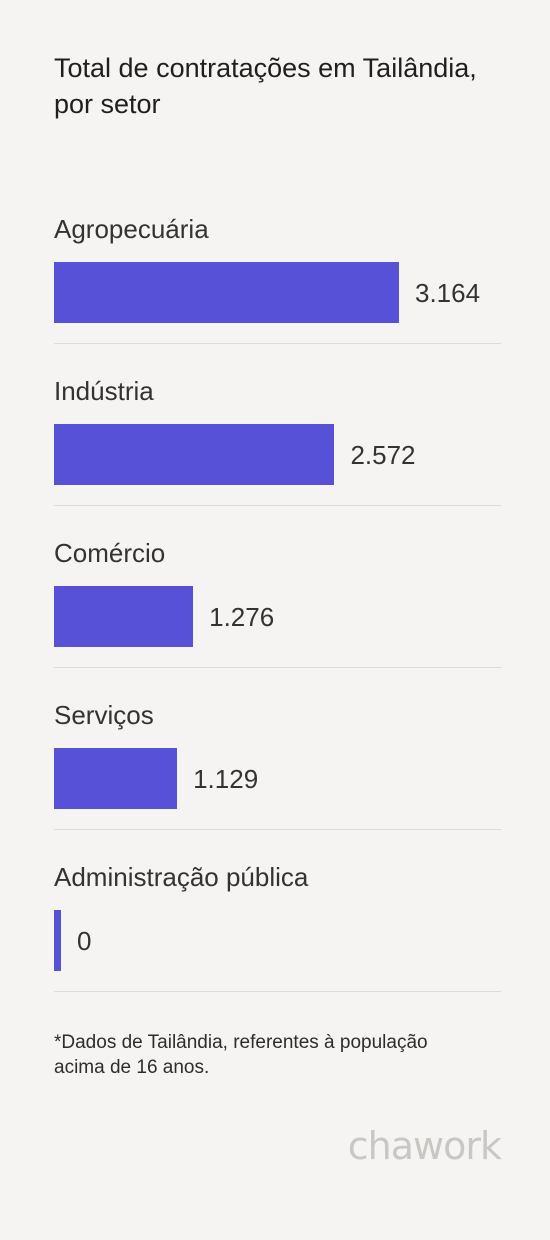 The width and height of the screenshot is (550, 1240). Describe the element at coordinates (242, 617) in the screenshot. I see `bar-value-label: 1.276` at that location.